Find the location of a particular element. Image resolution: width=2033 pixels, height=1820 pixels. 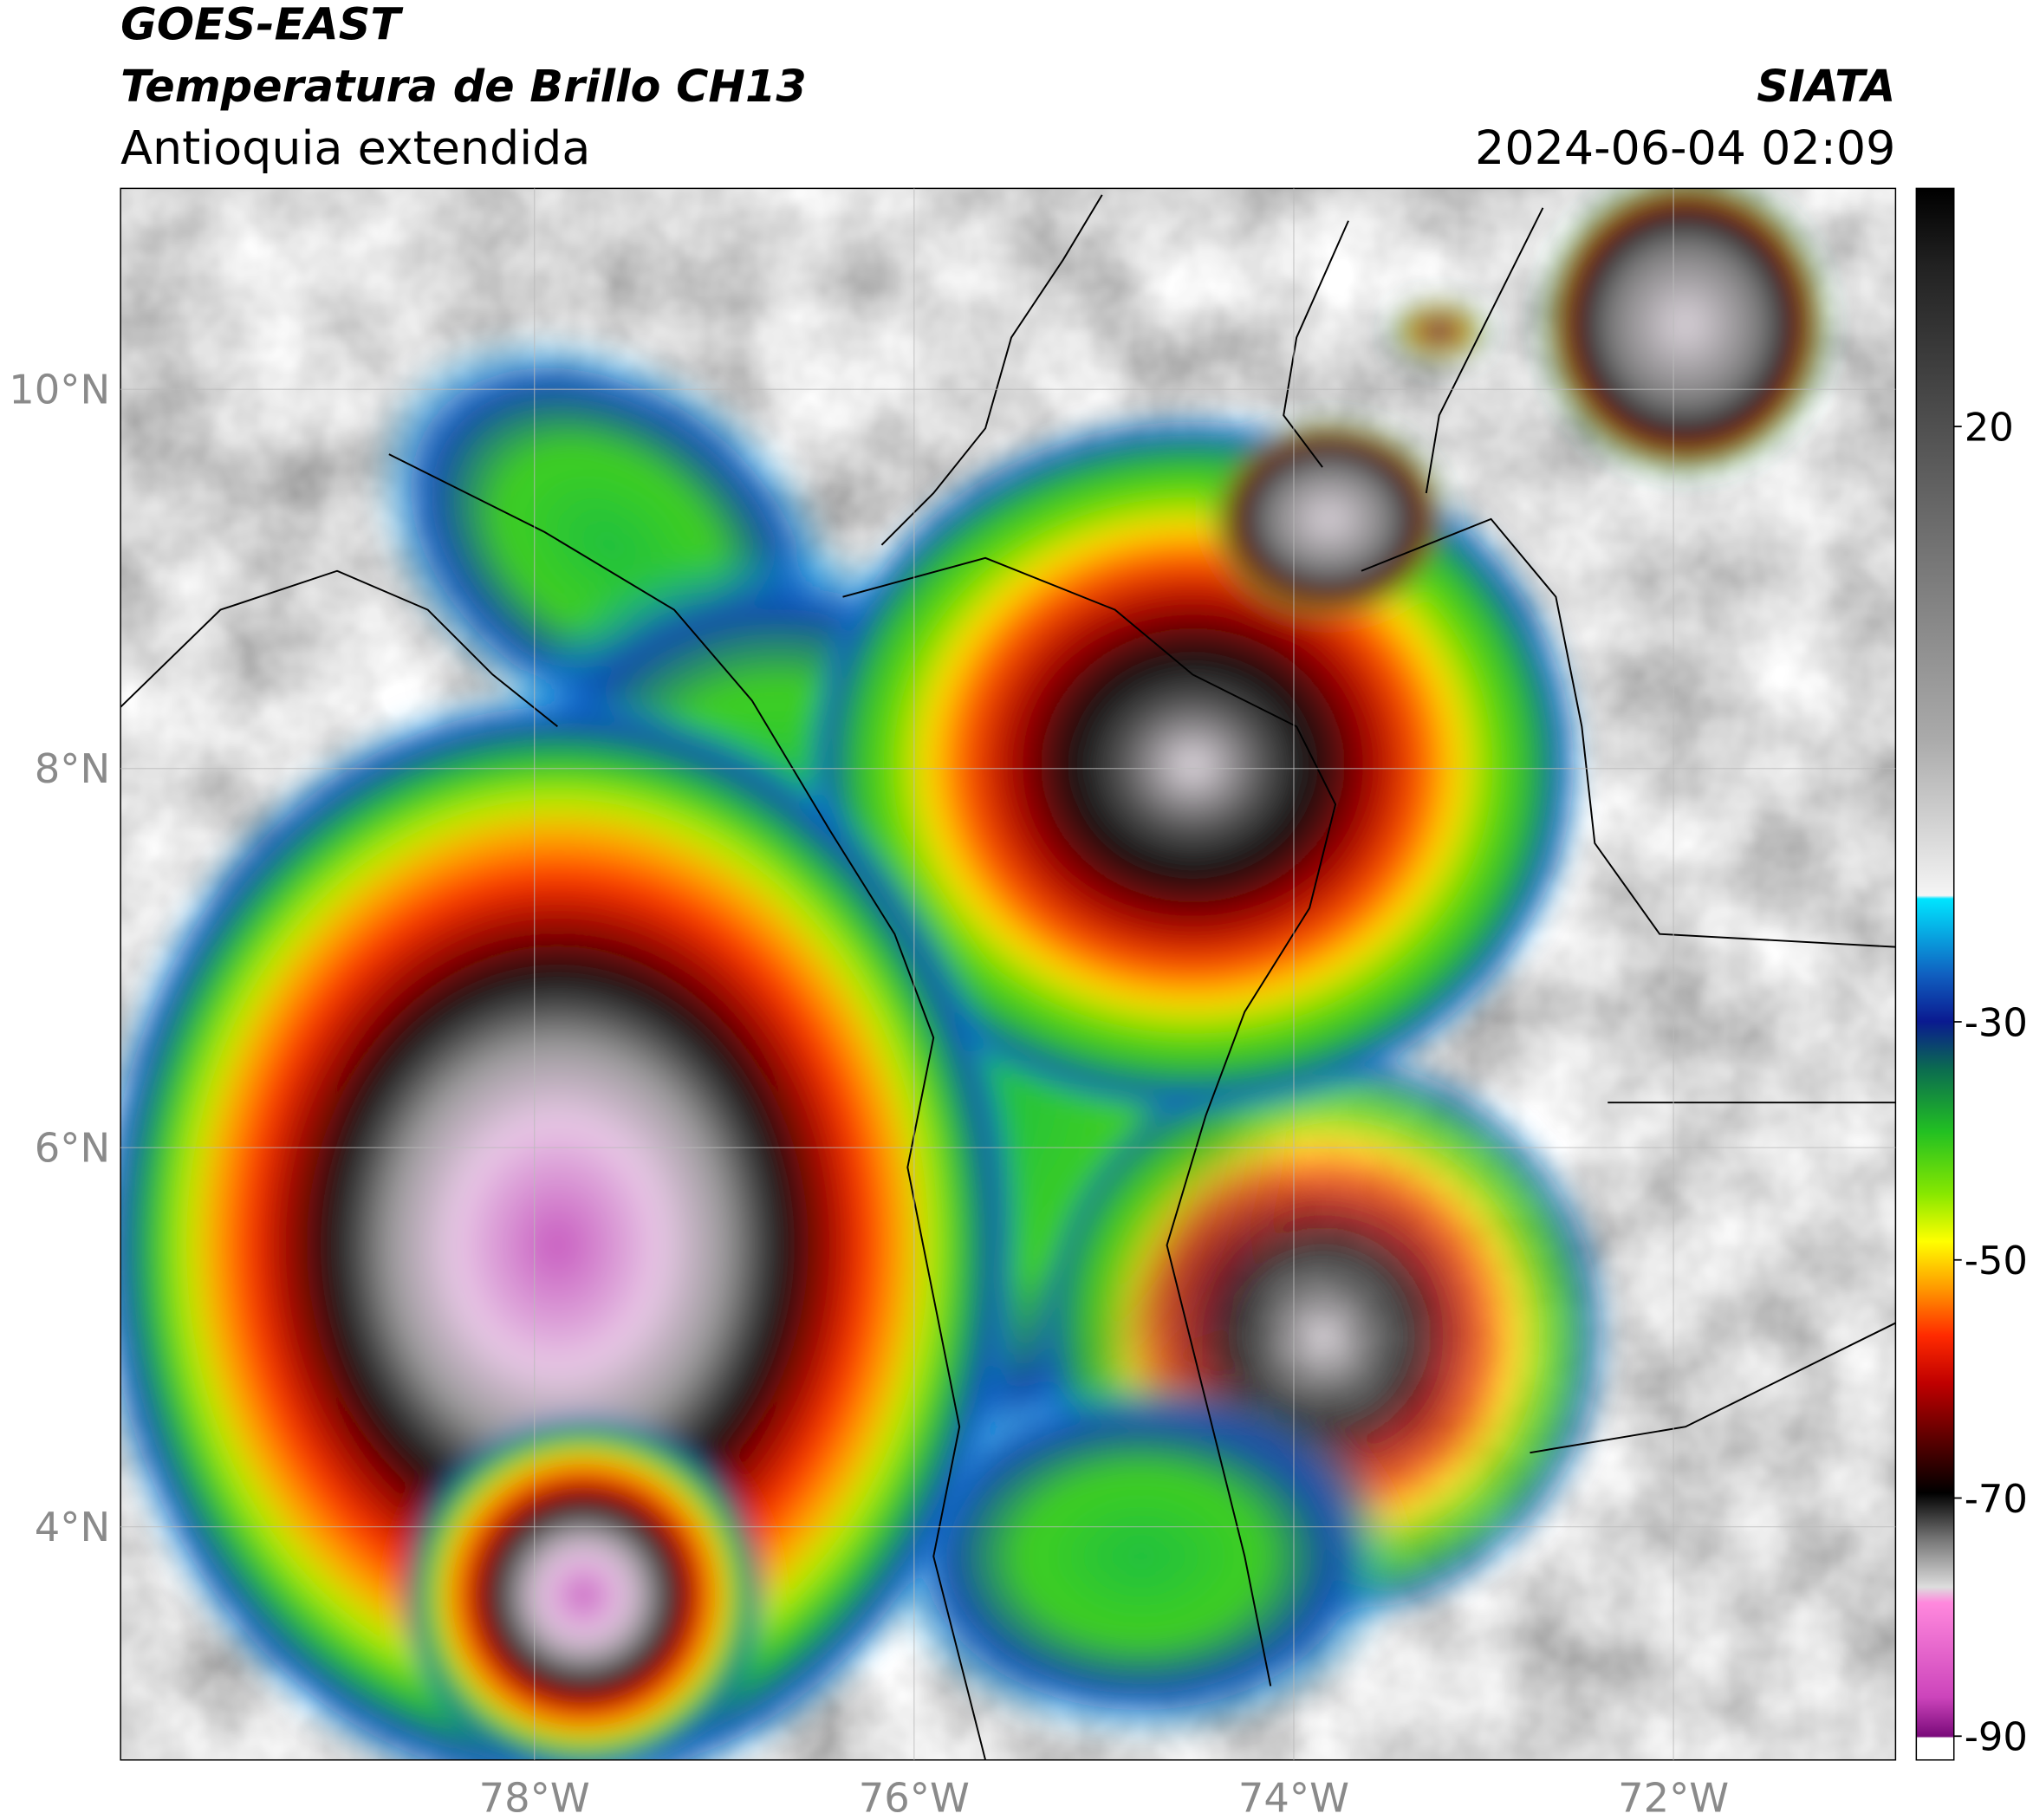

source: SIATA is located at coordinates (1826, 86).